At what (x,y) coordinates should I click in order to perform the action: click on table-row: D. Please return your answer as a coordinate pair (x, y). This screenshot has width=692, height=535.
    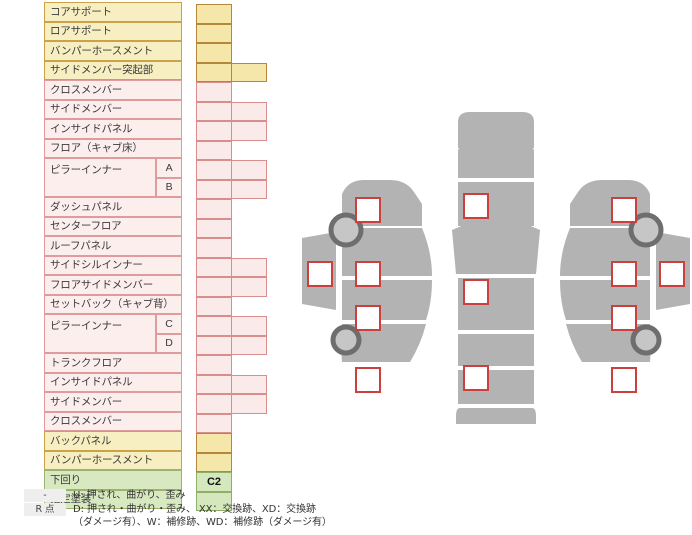
    Looking at the image, I should click on (146, 343).